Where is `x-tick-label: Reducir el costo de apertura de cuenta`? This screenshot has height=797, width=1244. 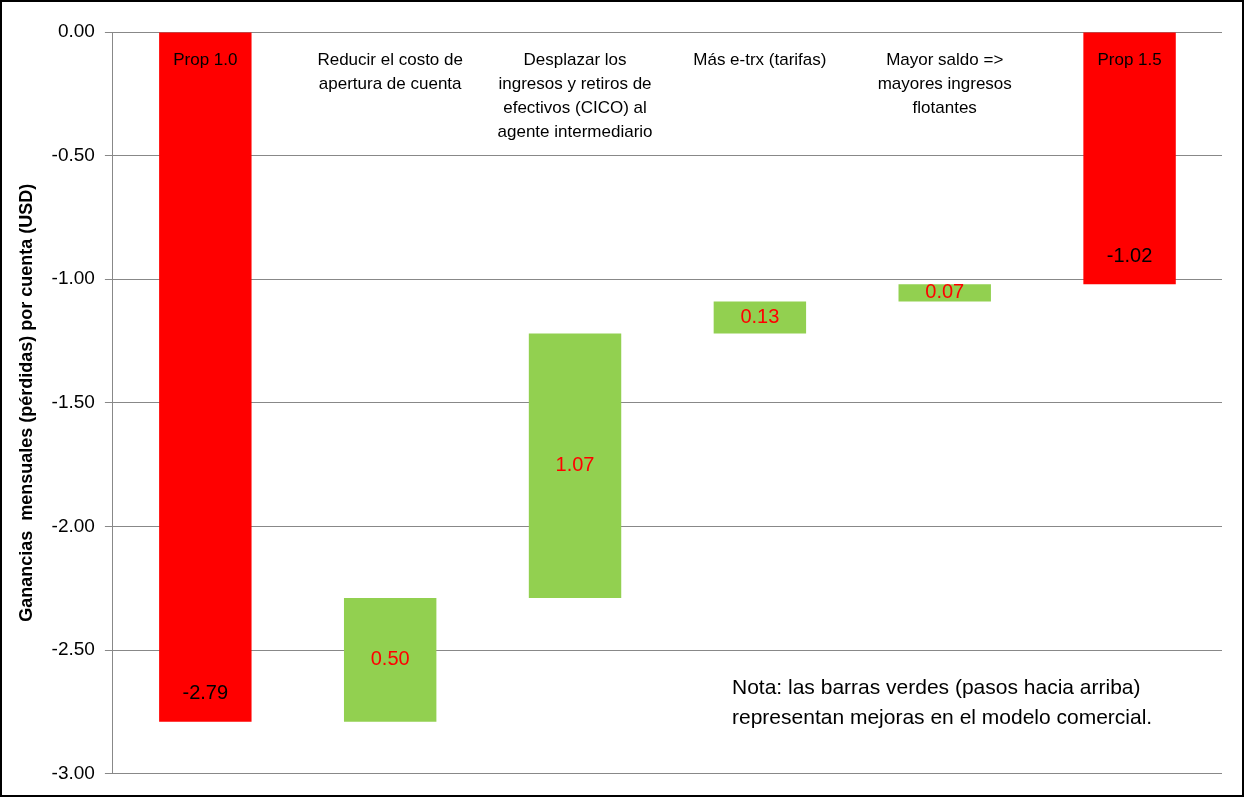 x-tick-label: Reducir el costo de apertura de cuenta is located at coordinates (390, 72).